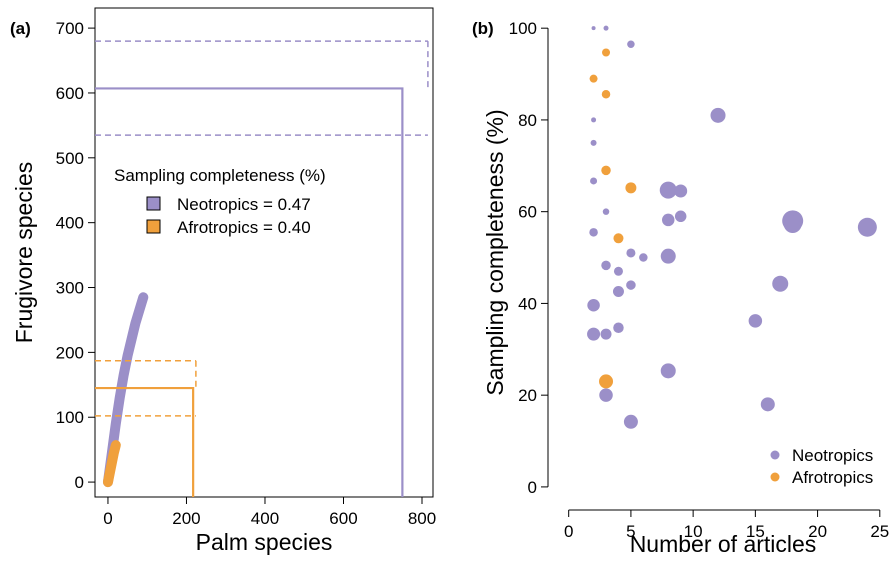  Describe the element at coordinates (70, 158) in the screenshot. I see `y-tick-label: 500` at that location.